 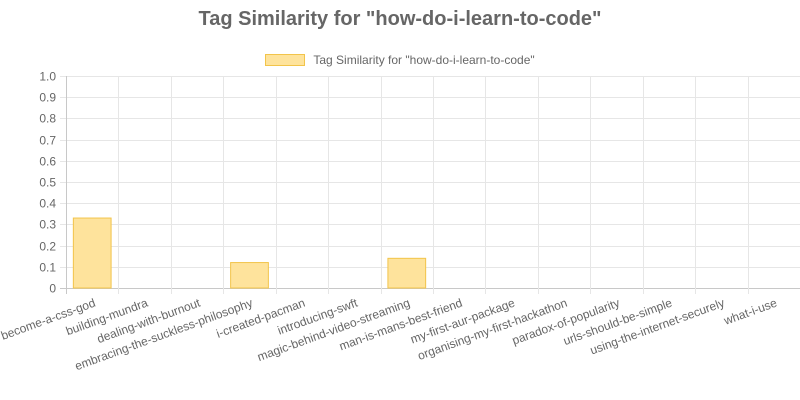 What do you see at coordinates (285, 60) in the screenshot?
I see `legend-swatch` at bounding box center [285, 60].